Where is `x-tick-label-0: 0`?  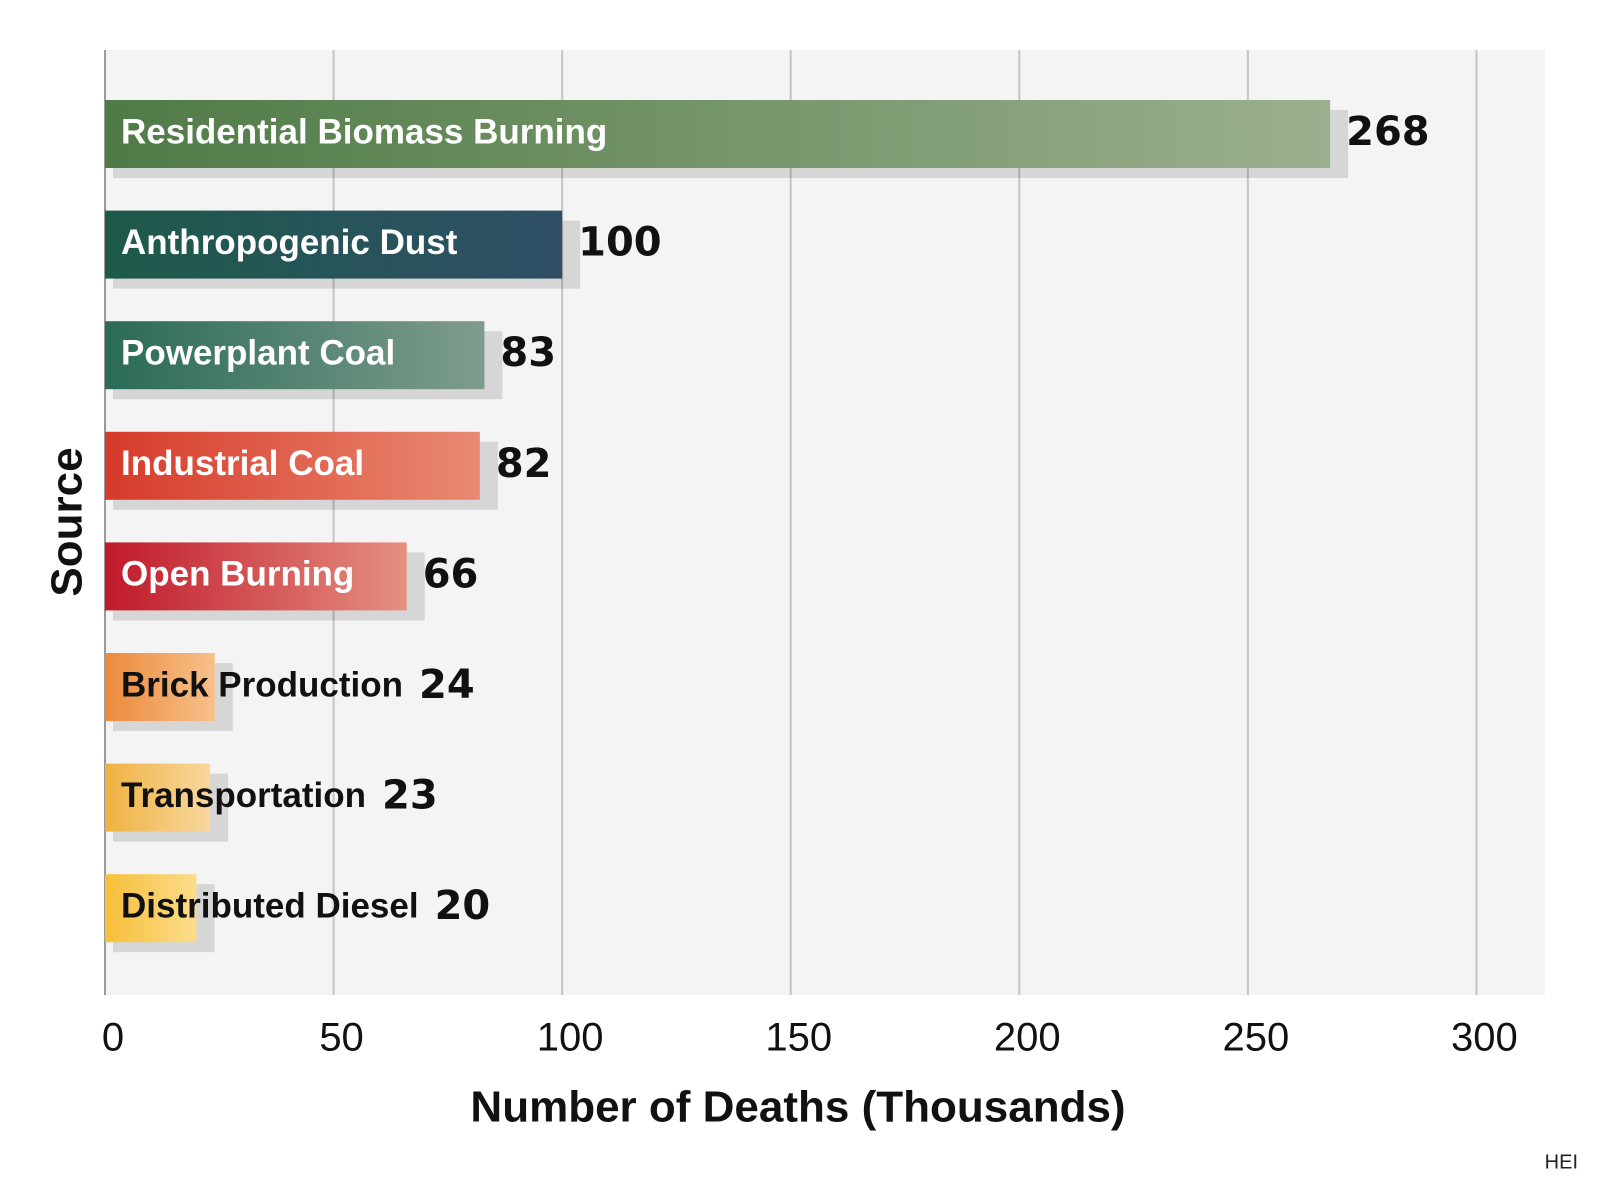 x-tick-label-0: 0 is located at coordinates (113, 1038).